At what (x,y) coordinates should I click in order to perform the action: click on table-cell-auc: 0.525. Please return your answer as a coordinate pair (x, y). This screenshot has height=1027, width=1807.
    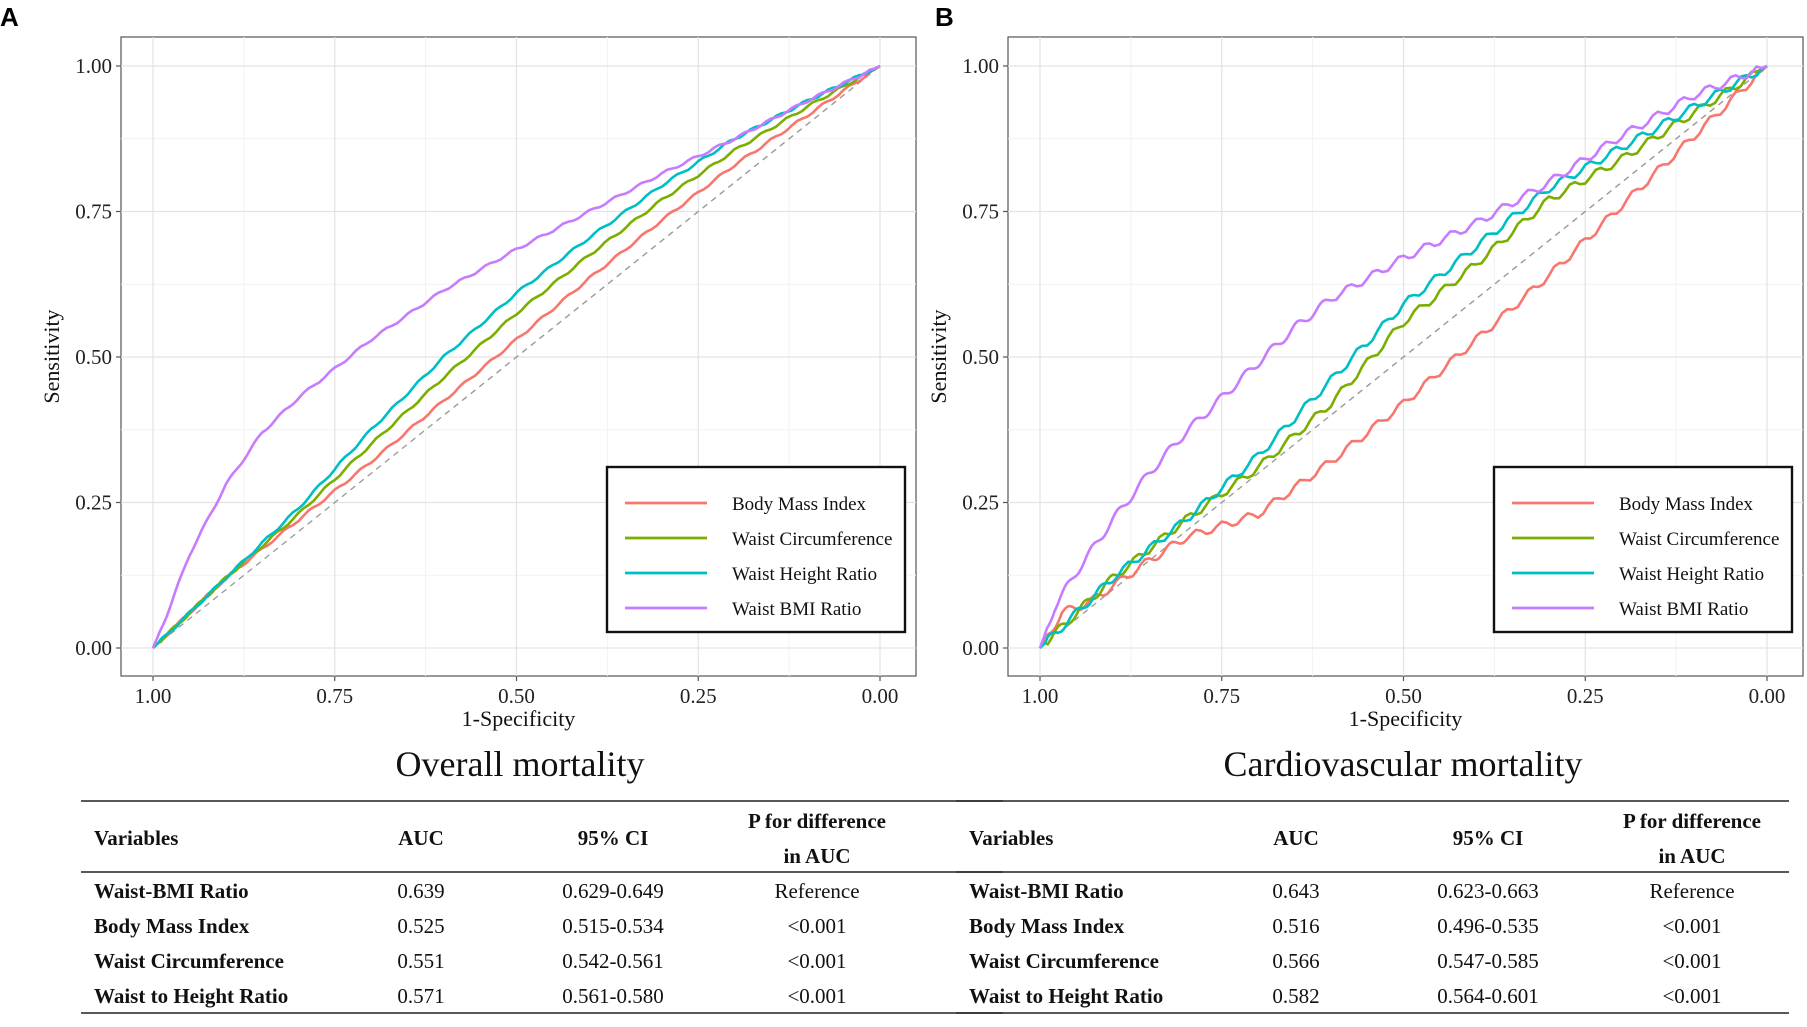
    Looking at the image, I should click on (420, 926).